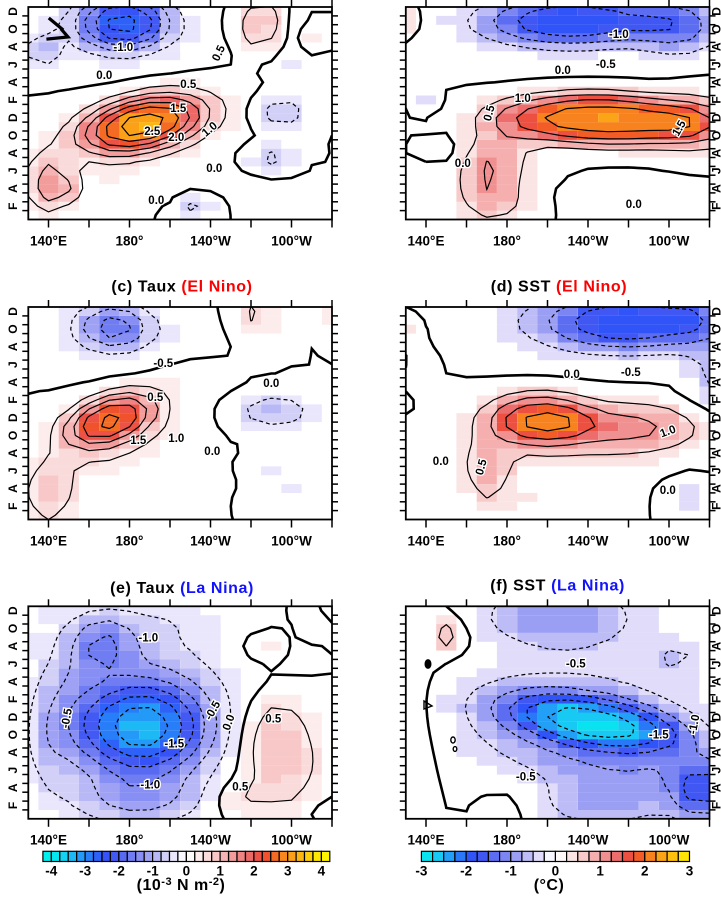  I want to click on svg-text: 2.0, so click(176, 138).